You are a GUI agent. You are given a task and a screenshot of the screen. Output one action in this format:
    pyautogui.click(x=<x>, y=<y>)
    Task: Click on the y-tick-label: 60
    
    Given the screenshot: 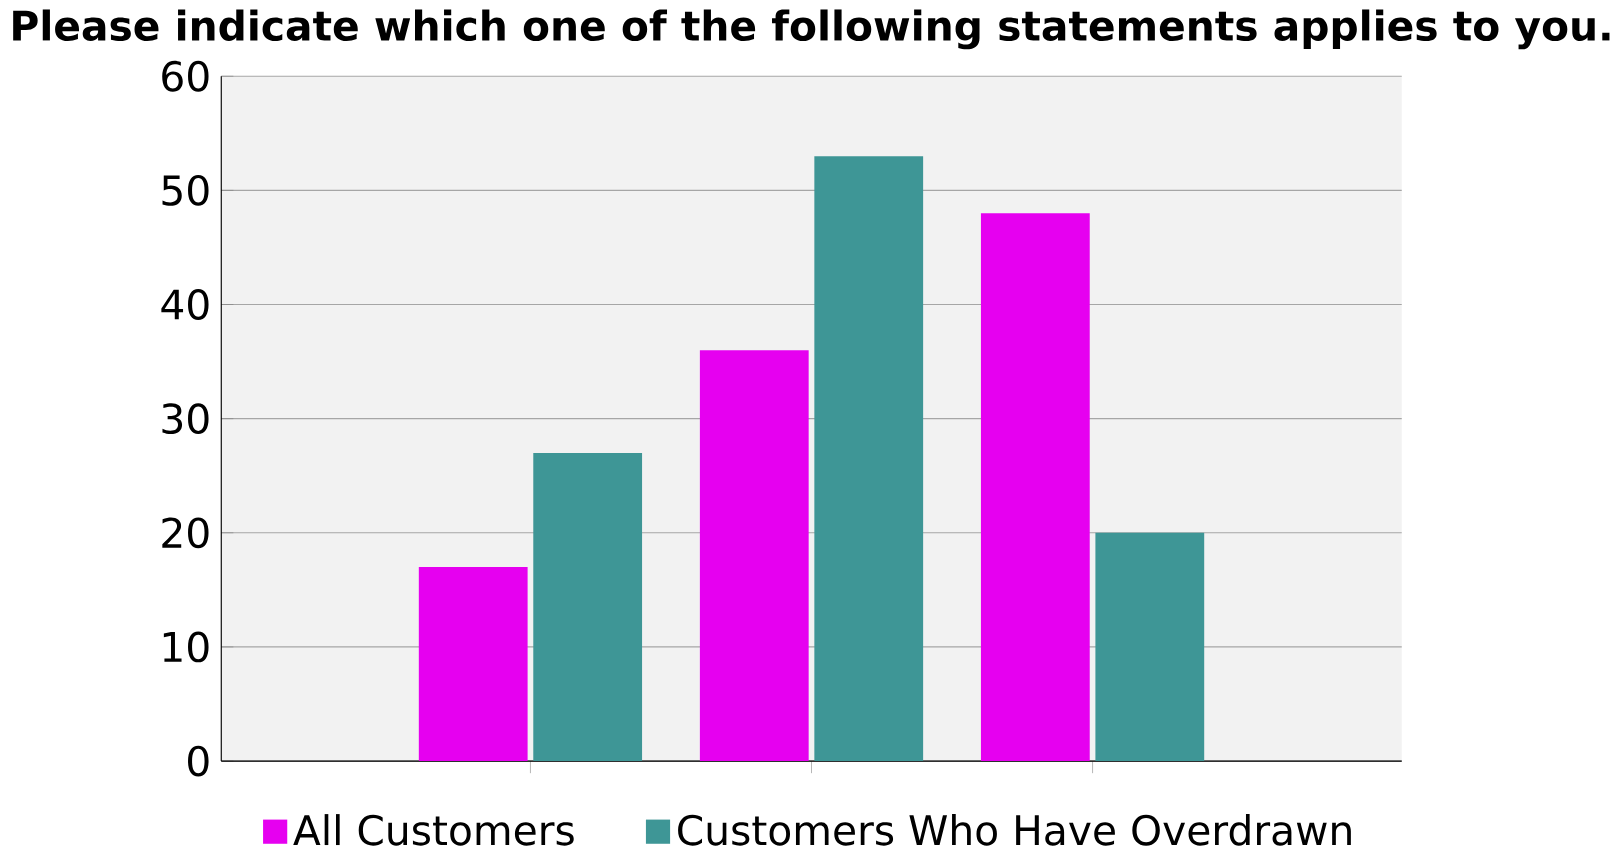 What is the action you would take?
    pyautogui.click(x=185, y=76)
    